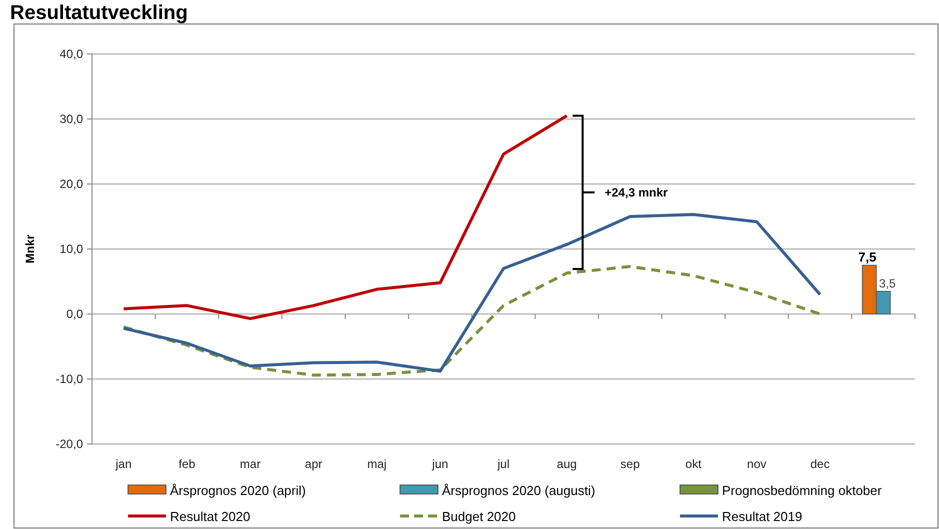 Image resolution: width=939 pixels, height=529 pixels. I want to click on legend-label: Prognosbedömning oktober, so click(802, 490).